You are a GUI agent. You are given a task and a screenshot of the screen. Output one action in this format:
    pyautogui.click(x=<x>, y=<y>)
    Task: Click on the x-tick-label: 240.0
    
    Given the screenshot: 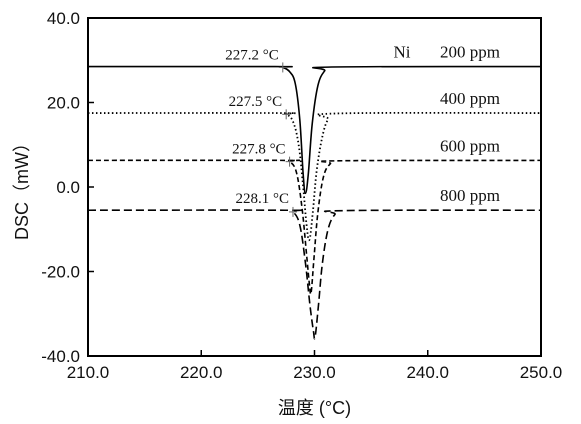 What is the action you would take?
    pyautogui.click(x=427, y=372)
    